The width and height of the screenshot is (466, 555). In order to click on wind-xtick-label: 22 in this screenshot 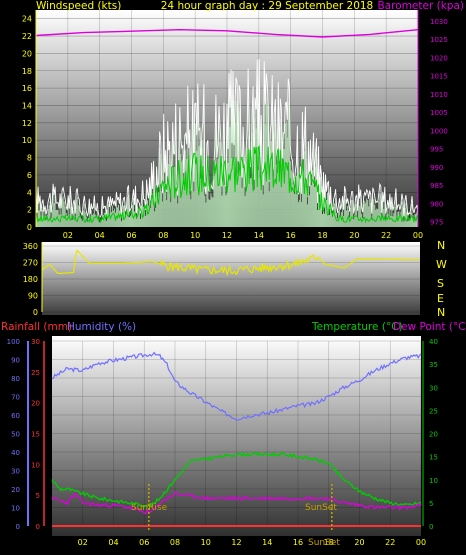, I will do `click(386, 235)`.